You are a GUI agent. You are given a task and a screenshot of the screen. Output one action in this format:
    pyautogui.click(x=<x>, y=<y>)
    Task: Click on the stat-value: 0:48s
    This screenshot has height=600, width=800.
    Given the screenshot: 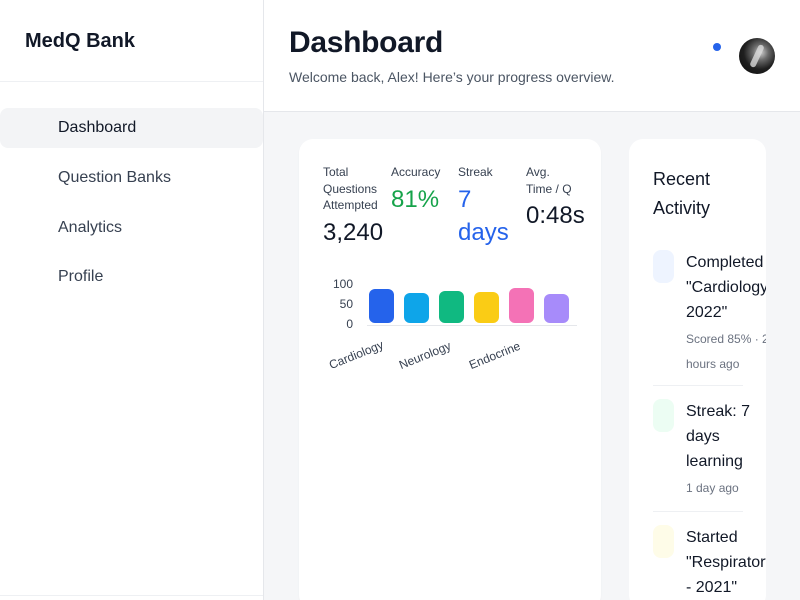 What is the action you would take?
    pyautogui.click(x=555, y=215)
    